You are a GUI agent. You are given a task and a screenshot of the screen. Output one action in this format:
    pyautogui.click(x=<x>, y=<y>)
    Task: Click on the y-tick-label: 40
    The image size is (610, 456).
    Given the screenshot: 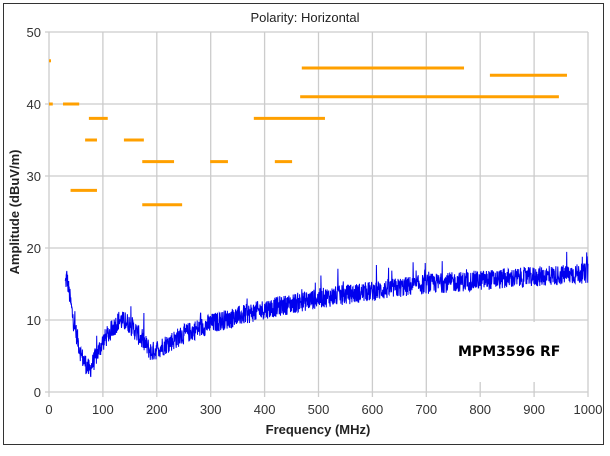 What is the action you would take?
    pyautogui.click(x=34, y=104)
    